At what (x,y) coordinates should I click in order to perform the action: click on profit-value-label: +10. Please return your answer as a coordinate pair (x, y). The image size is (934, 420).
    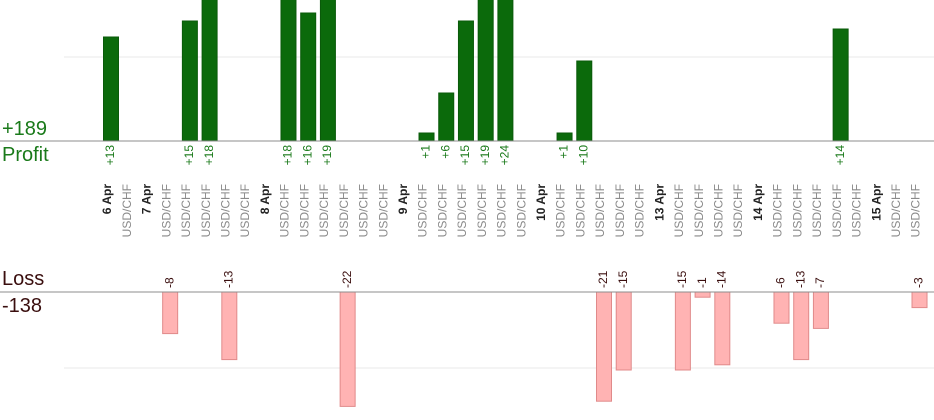
    Looking at the image, I should click on (583, 155).